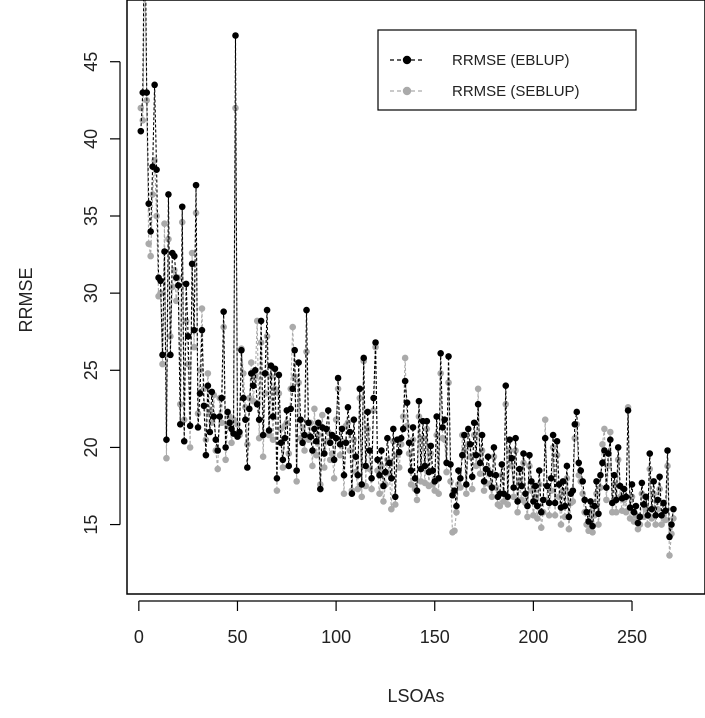 The width and height of the screenshot is (705, 718). What do you see at coordinates (237, 637) in the screenshot?
I see `x-tick-label: 50` at bounding box center [237, 637].